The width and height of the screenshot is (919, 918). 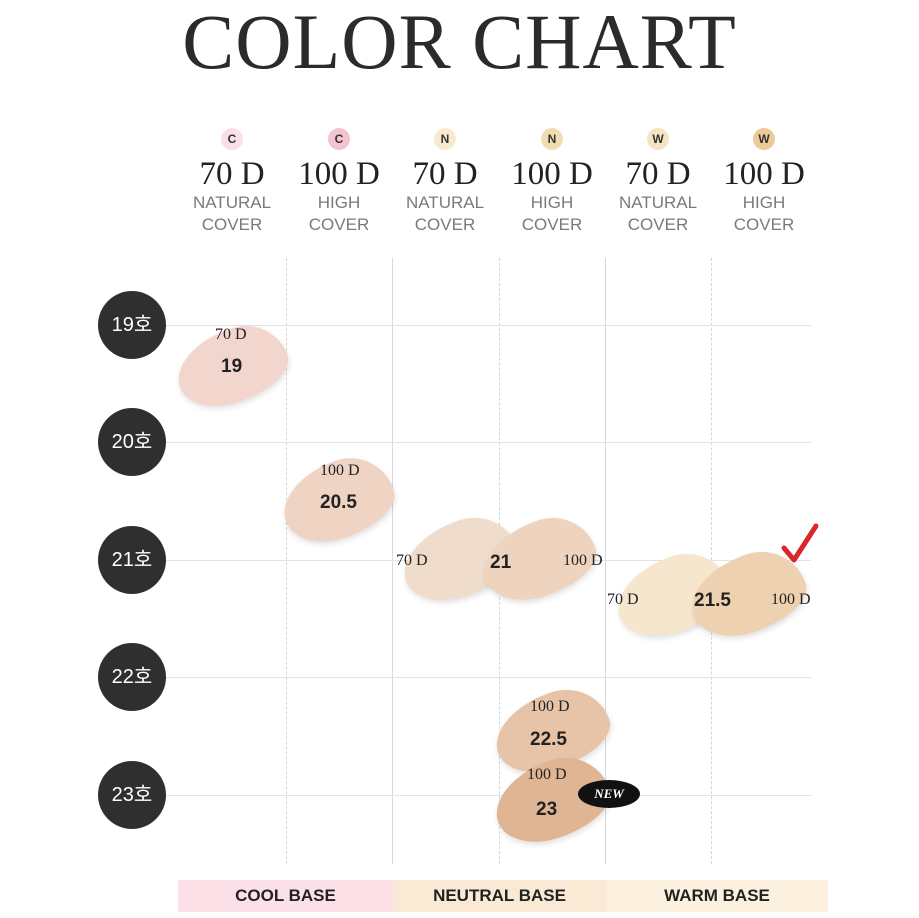 I want to click on swatch-22-5-label: 100 D, so click(x=550, y=706).